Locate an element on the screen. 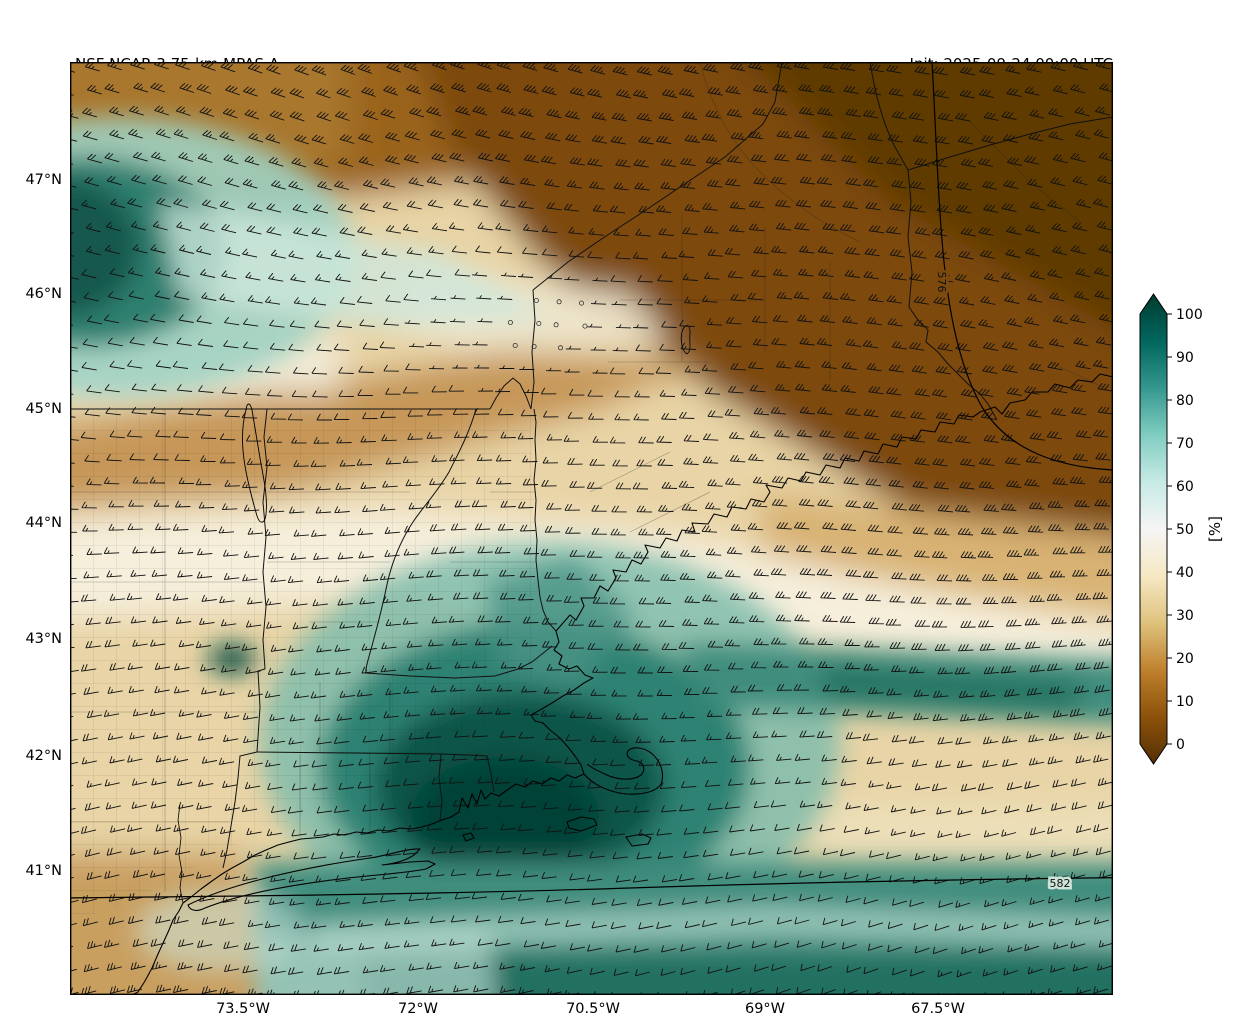  lat-tick-label: 41°N is located at coordinates (43, 871).